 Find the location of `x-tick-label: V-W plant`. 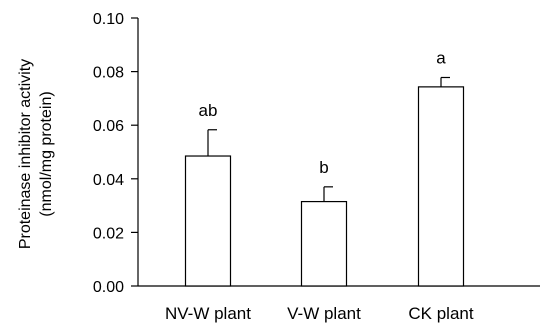

x-tick-label: V-W plant is located at coordinates (324, 313).